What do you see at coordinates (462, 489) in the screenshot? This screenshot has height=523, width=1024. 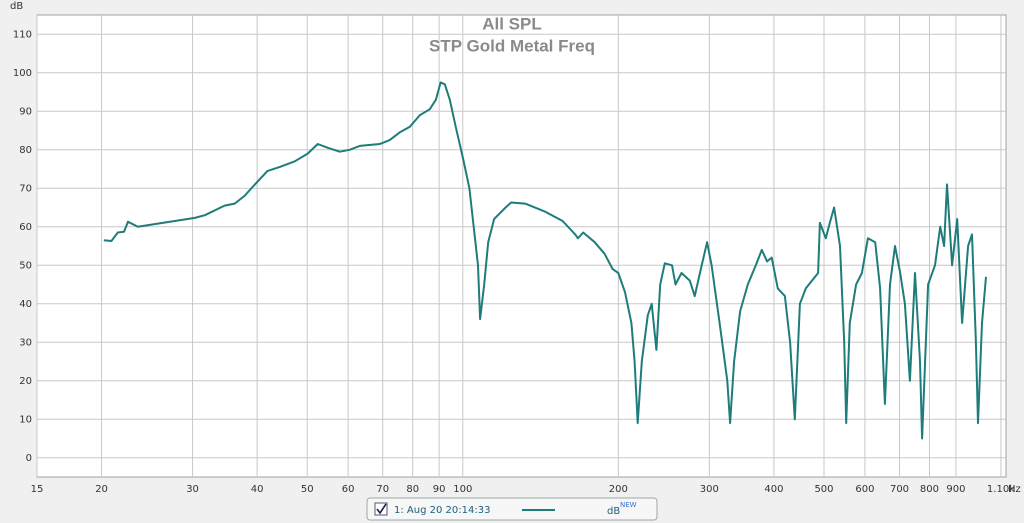 I see `x-tick-label: 100` at bounding box center [462, 489].